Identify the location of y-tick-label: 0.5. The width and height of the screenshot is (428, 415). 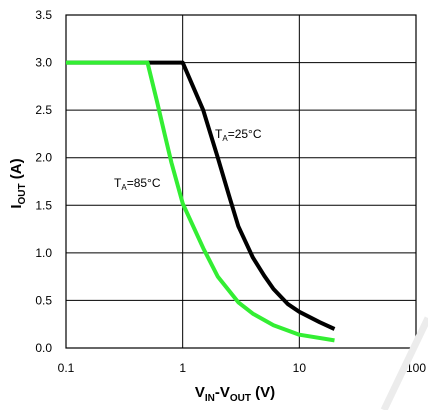
(43, 300).